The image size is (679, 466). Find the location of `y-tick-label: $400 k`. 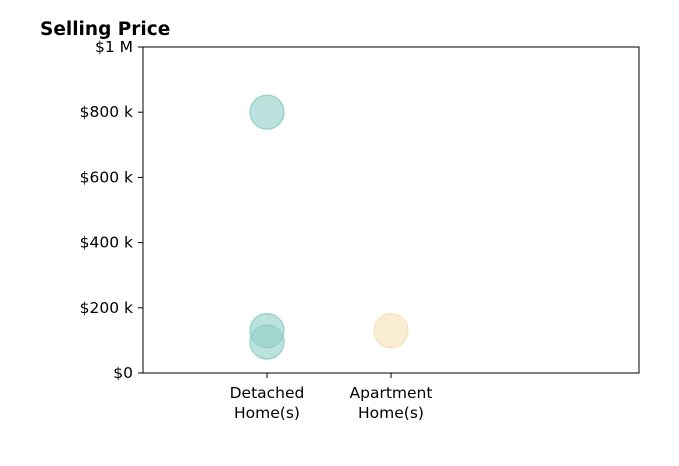

y-tick-label: $400 k is located at coordinates (106, 243).